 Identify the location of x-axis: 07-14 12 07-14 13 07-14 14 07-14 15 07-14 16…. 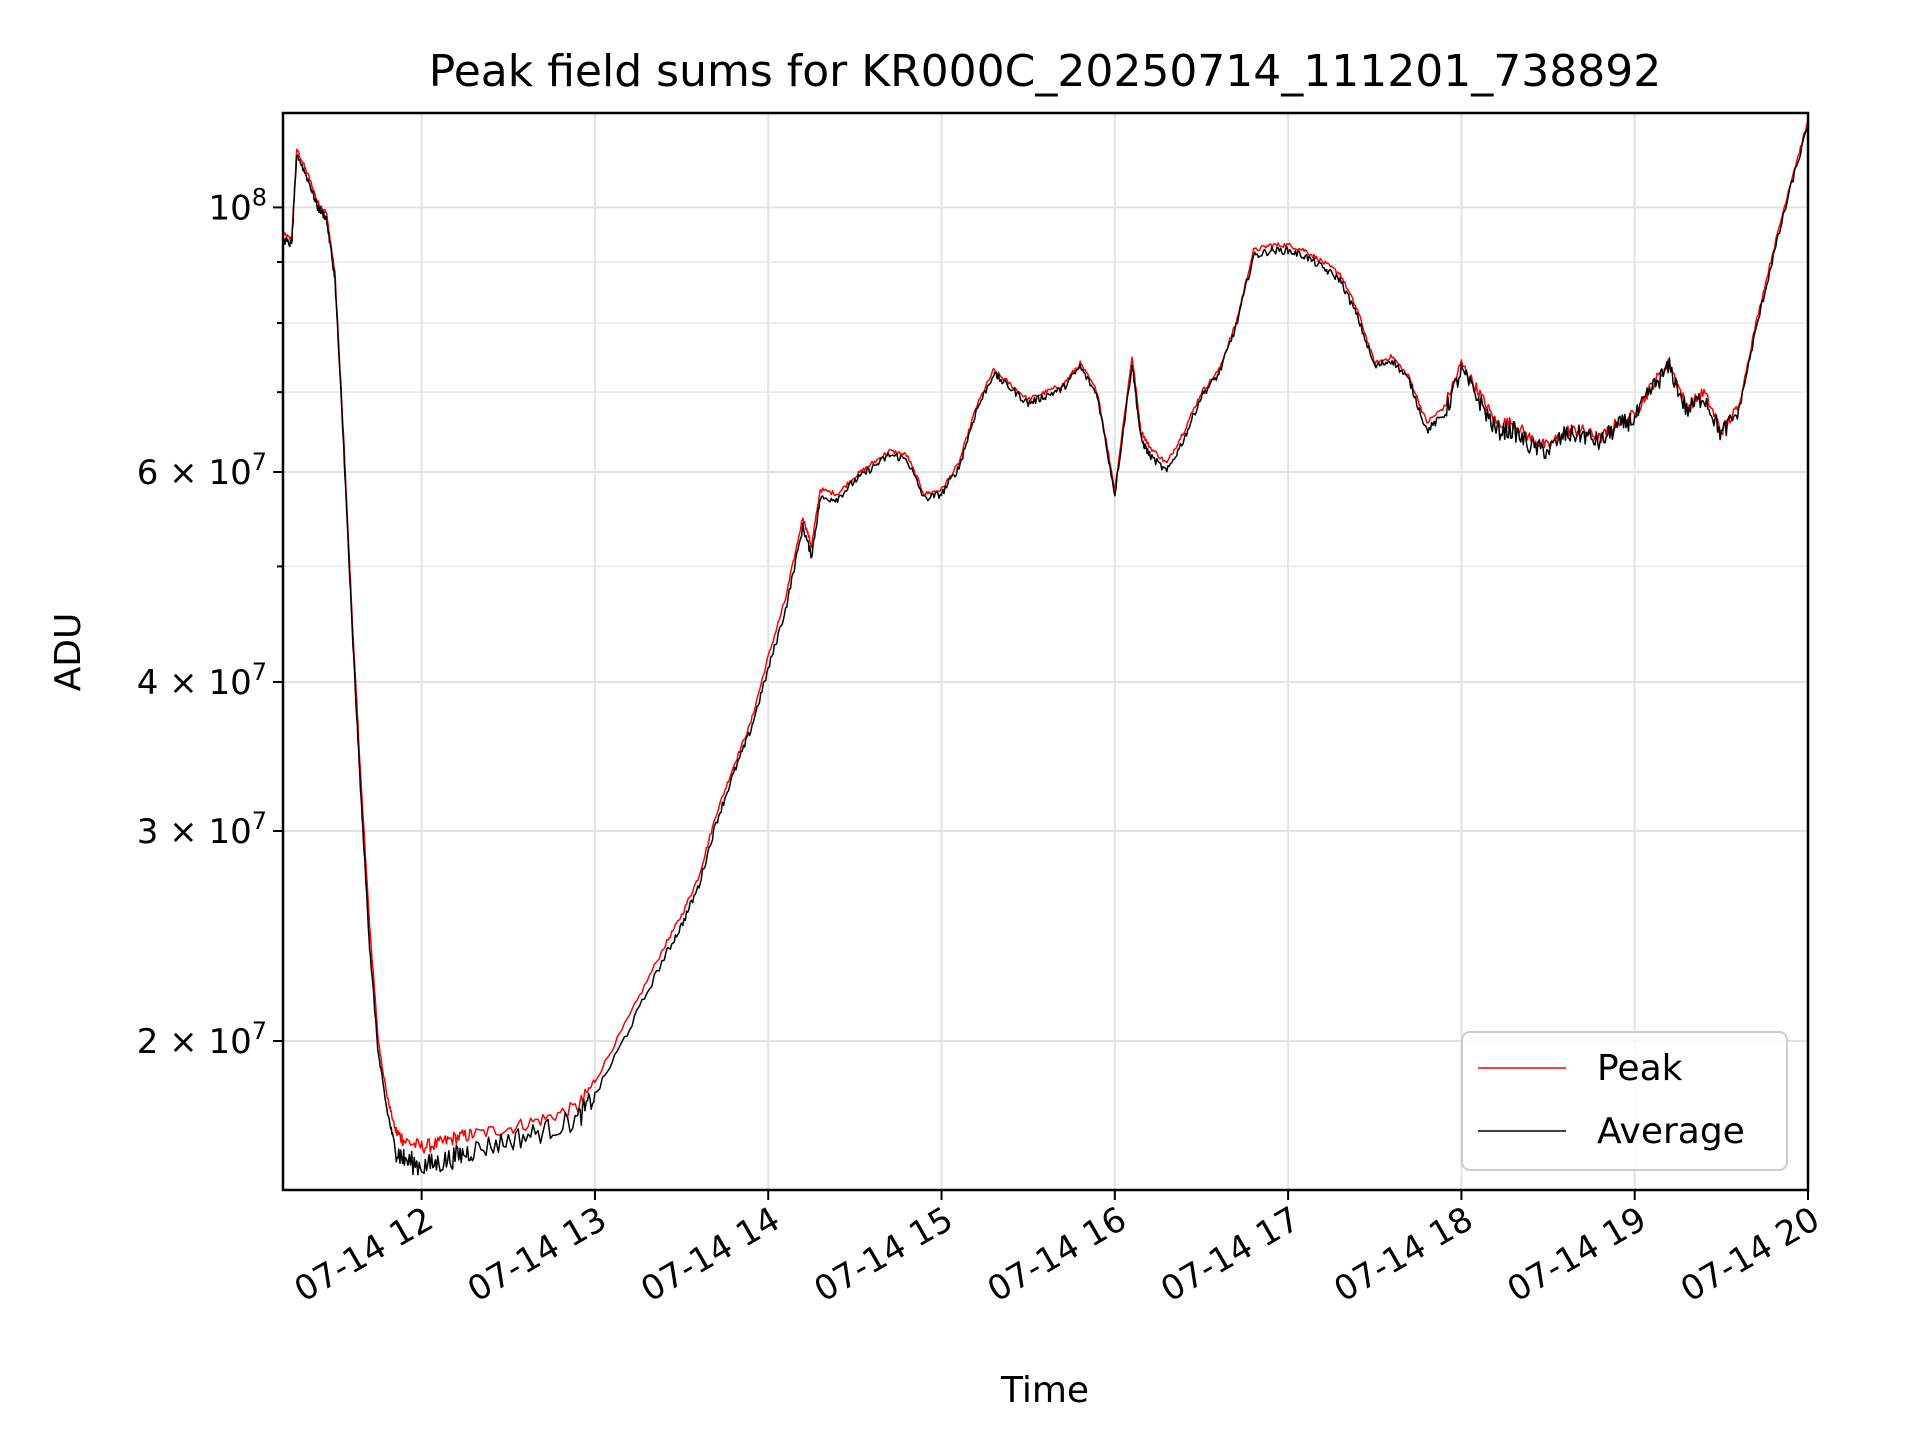
(1057, 1250).